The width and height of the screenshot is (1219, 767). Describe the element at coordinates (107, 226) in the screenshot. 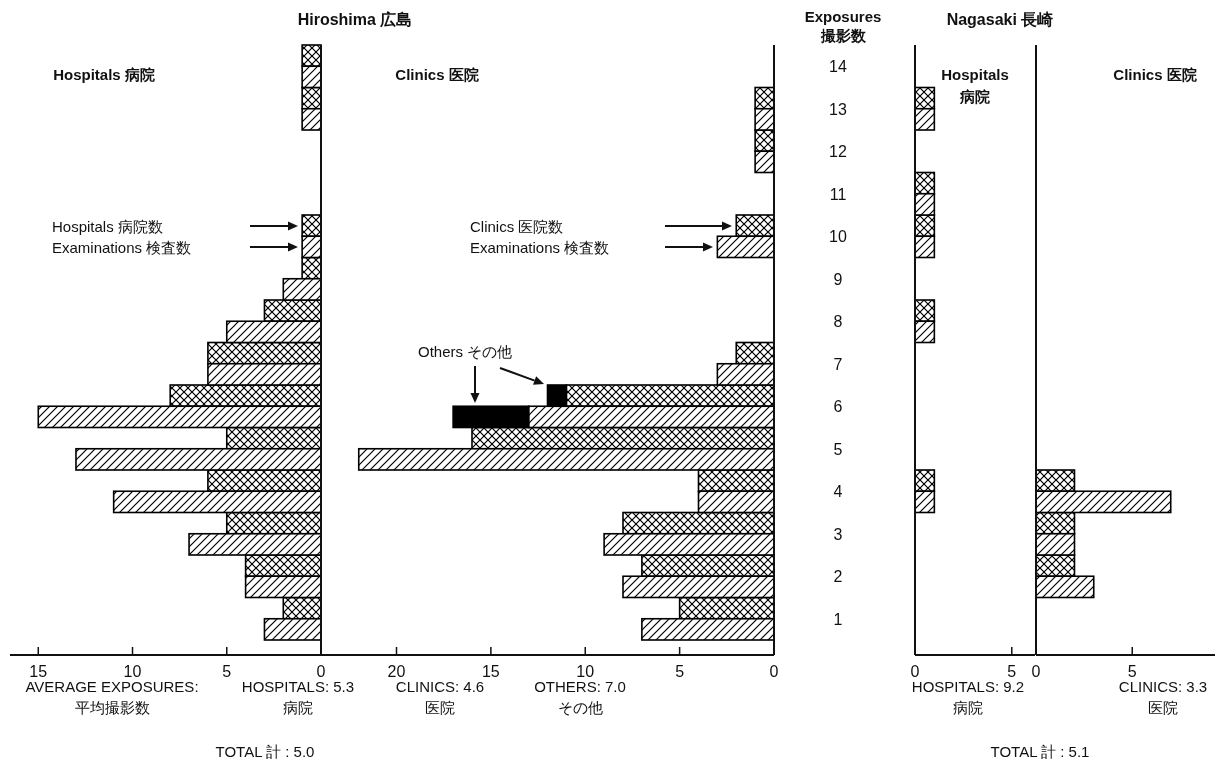

I see `annotation: Hospitals 病院数` at that location.